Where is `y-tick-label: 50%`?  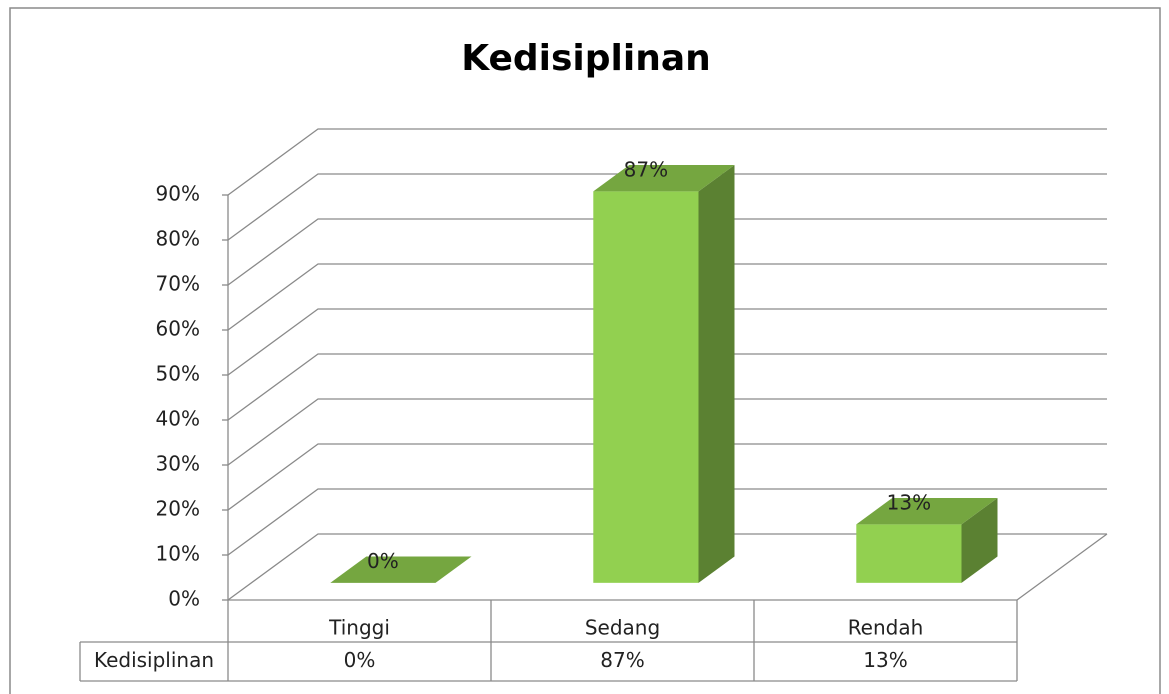
y-tick-label: 50% is located at coordinates (178, 374).